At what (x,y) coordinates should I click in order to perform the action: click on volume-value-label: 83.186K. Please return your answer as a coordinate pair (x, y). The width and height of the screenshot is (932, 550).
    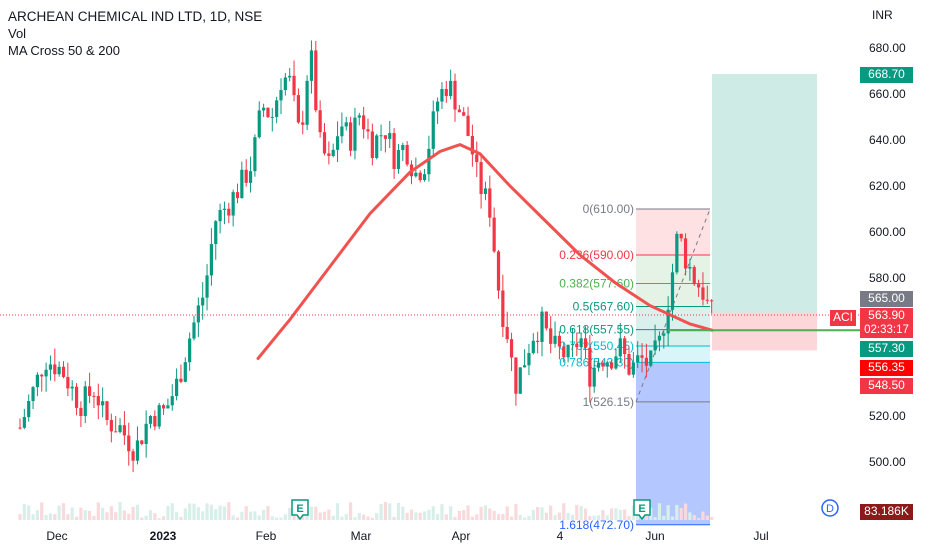
    Looking at the image, I should click on (886, 512).